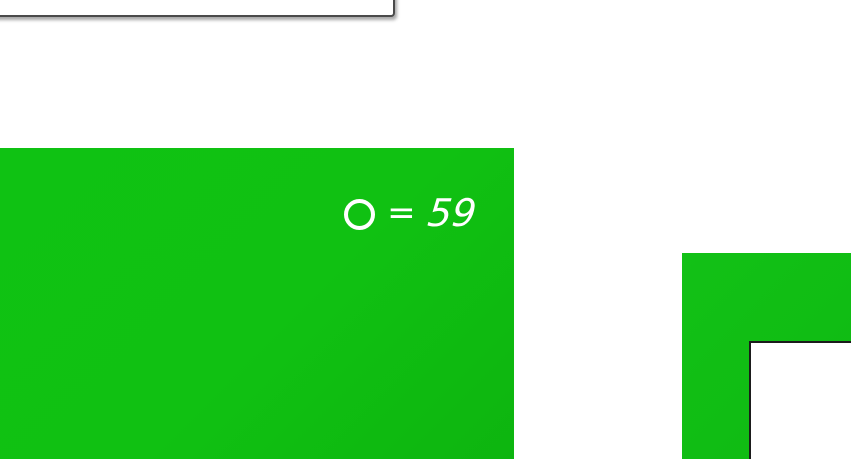 Image resolution: width=851 pixels, height=459 pixels. What do you see at coordinates (197, 8) in the screenshot?
I see `top-panel-frame` at bounding box center [197, 8].